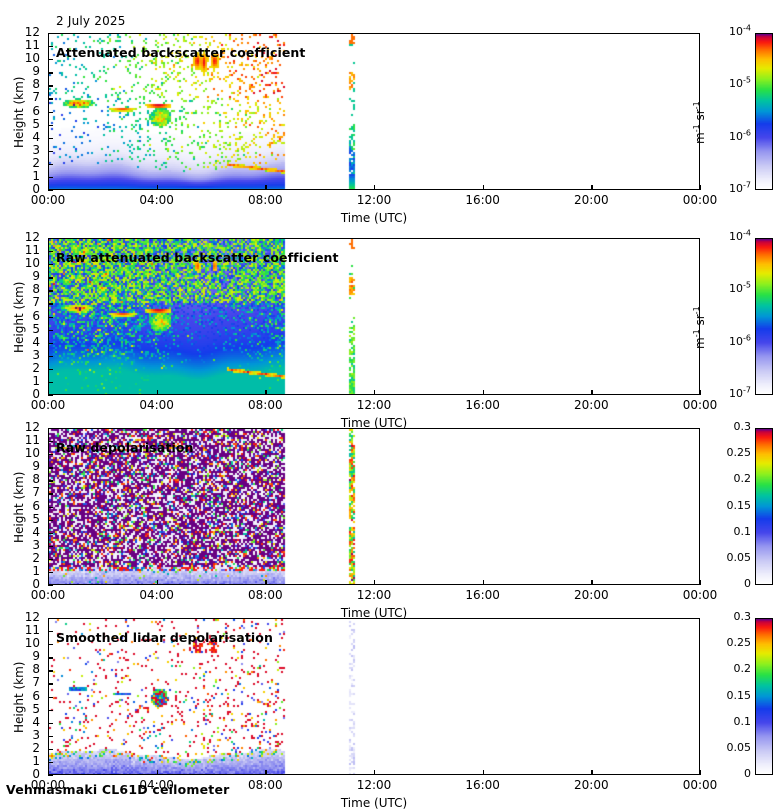  What do you see at coordinates (36, 175) in the screenshot?
I see `y-tick-label: 1` at bounding box center [36, 175].